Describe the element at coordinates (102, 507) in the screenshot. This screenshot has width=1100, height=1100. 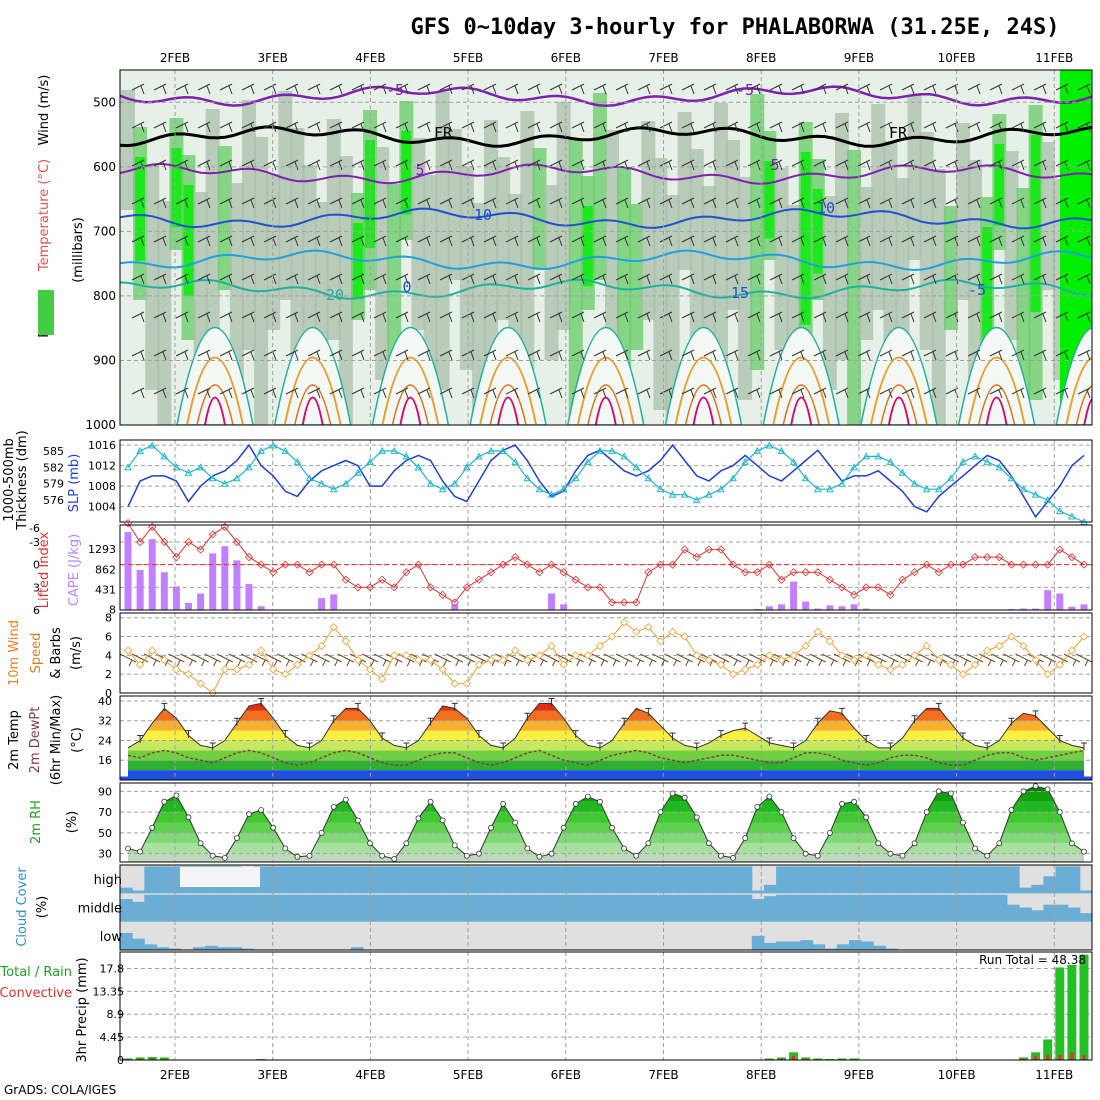
I see `slp-tick: 1004` at that location.